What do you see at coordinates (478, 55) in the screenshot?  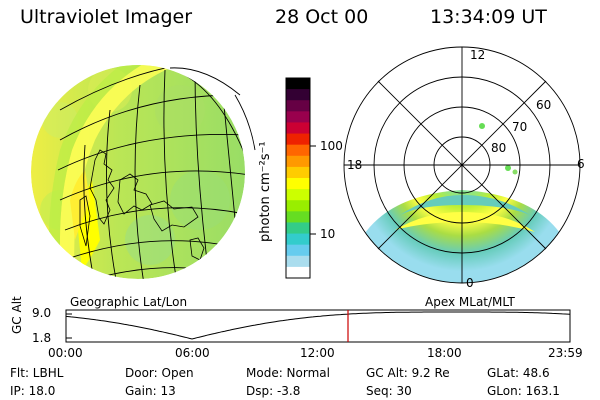 I see `mlt-label-12: 12` at bounding box center [478, 55].